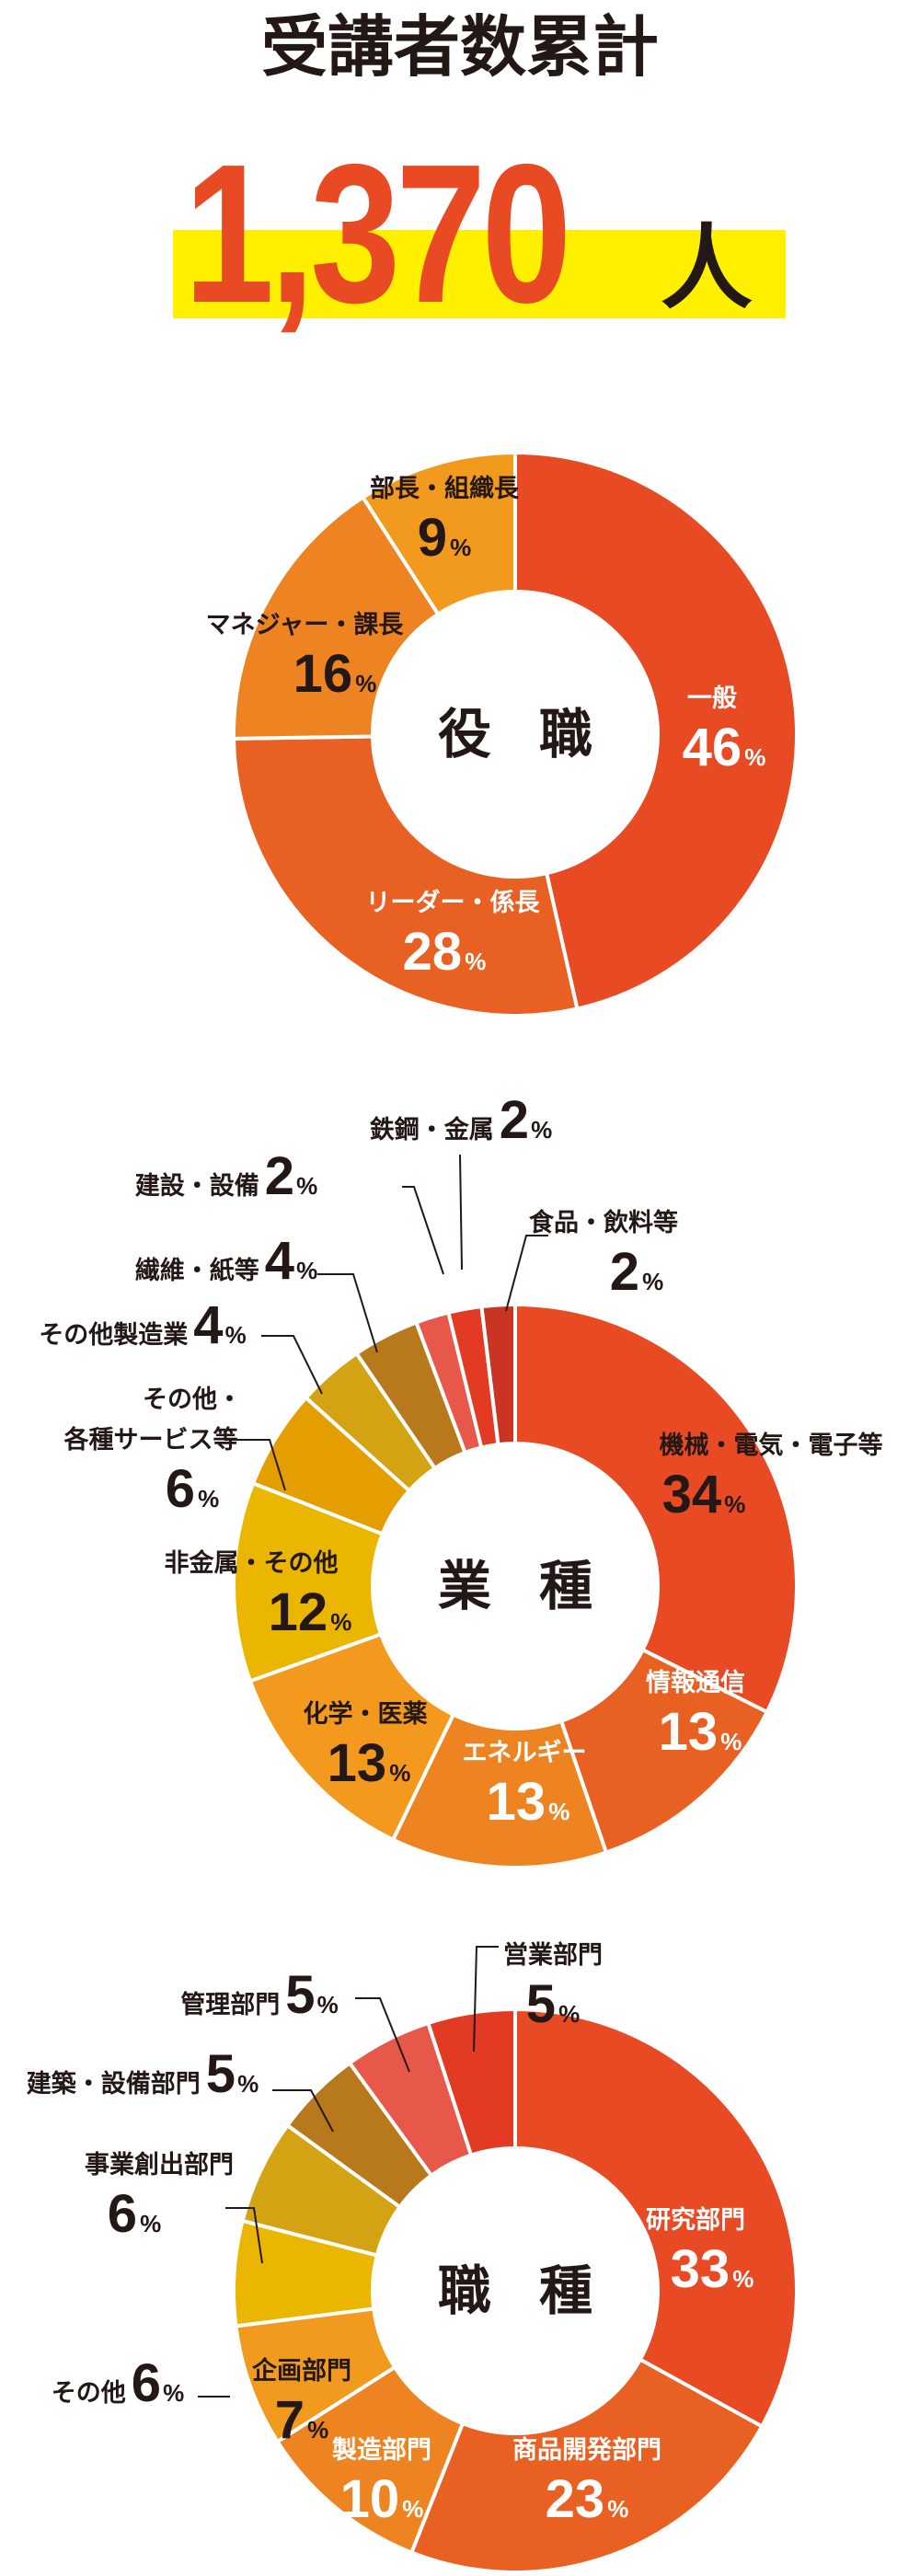 The width and height of the screenshot is (920, 2576). I want to click on slice-value: 23, so click(575, 2499).